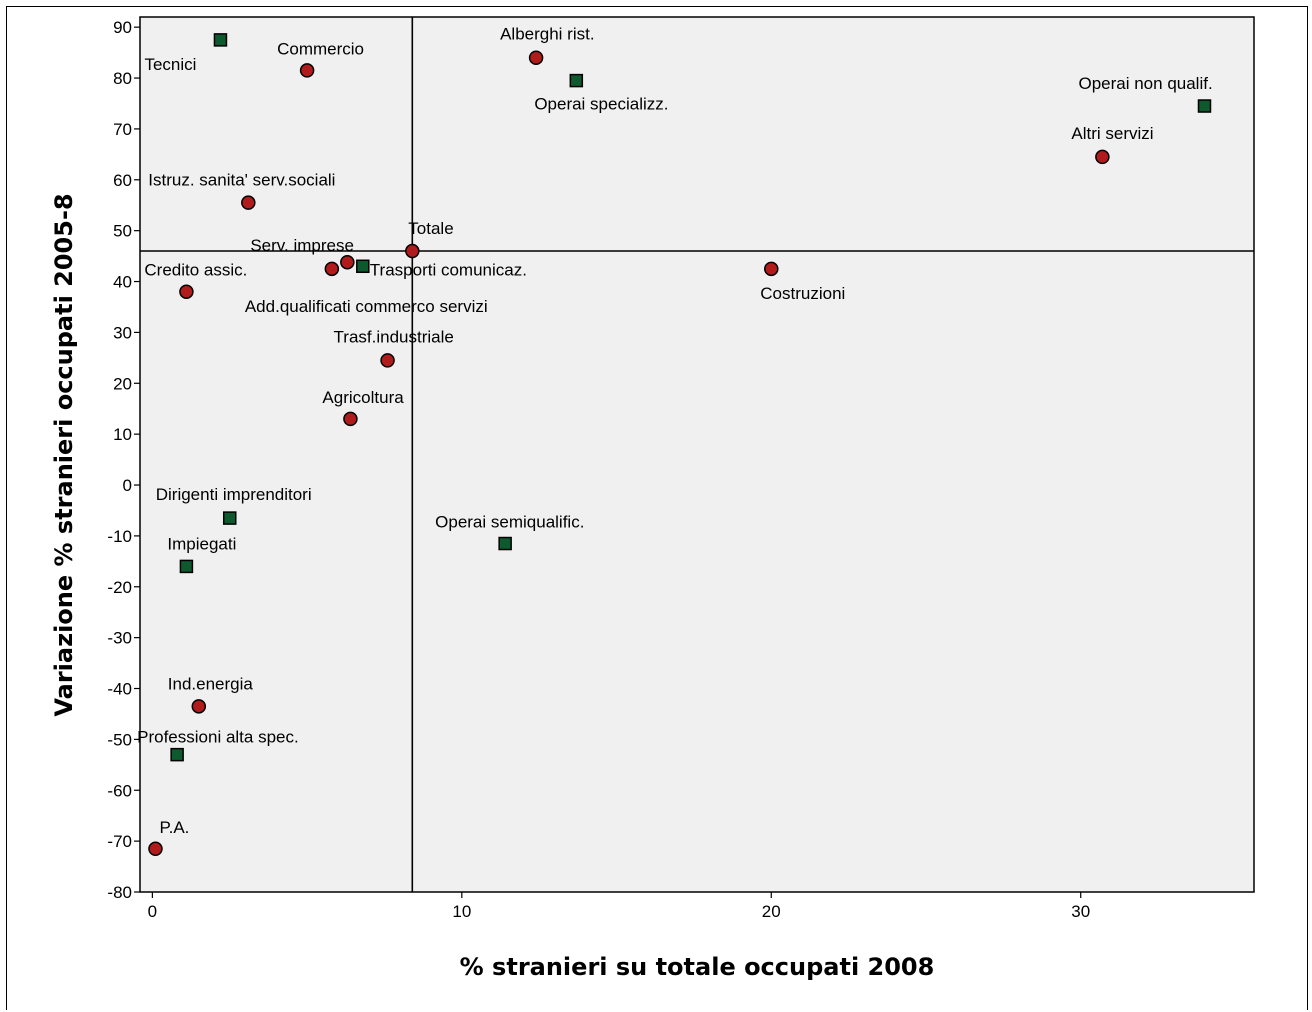  I want to click on y-tick-label: 10, so click(122, 434).